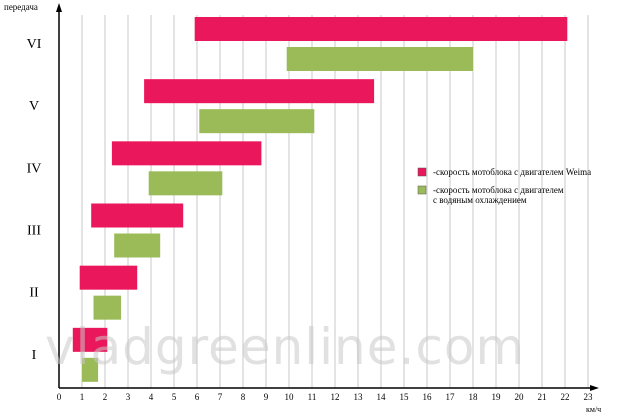  What do you see at coordinates (243, 397) in the screenshot?
I see `x-tick-label: 8` at bounding box center [243, 397].